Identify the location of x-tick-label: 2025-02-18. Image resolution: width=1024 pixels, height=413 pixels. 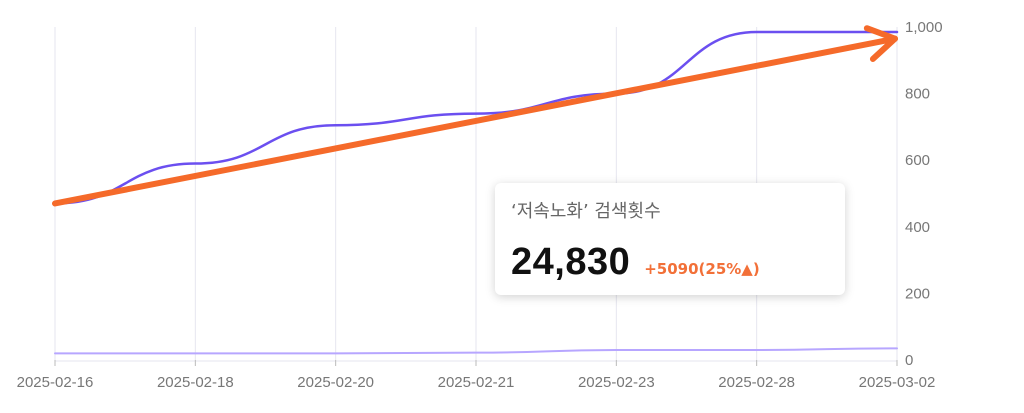
(195, 382).